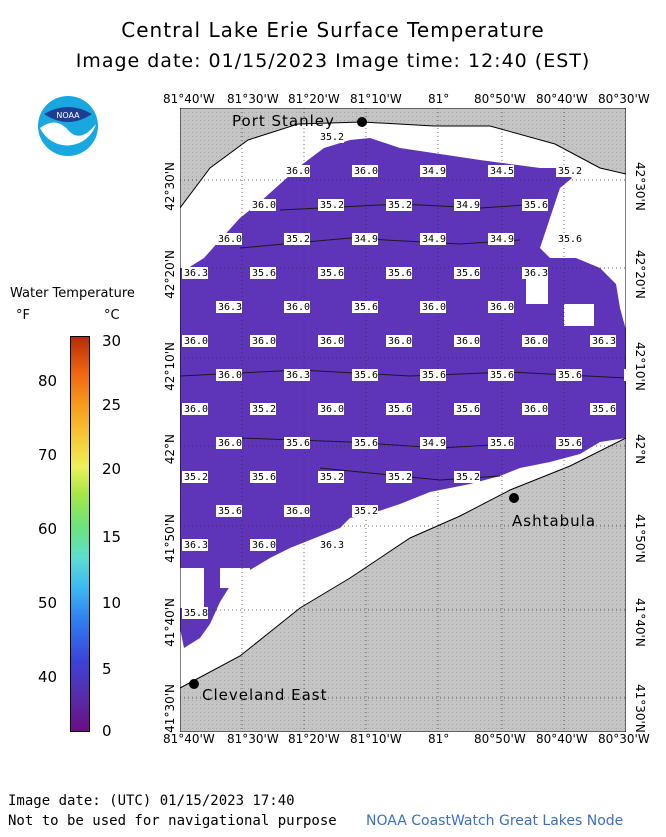  Describe the element at coordinates (265, 695) in the screenshot. I see `city-label: Cleveland East` at that location.